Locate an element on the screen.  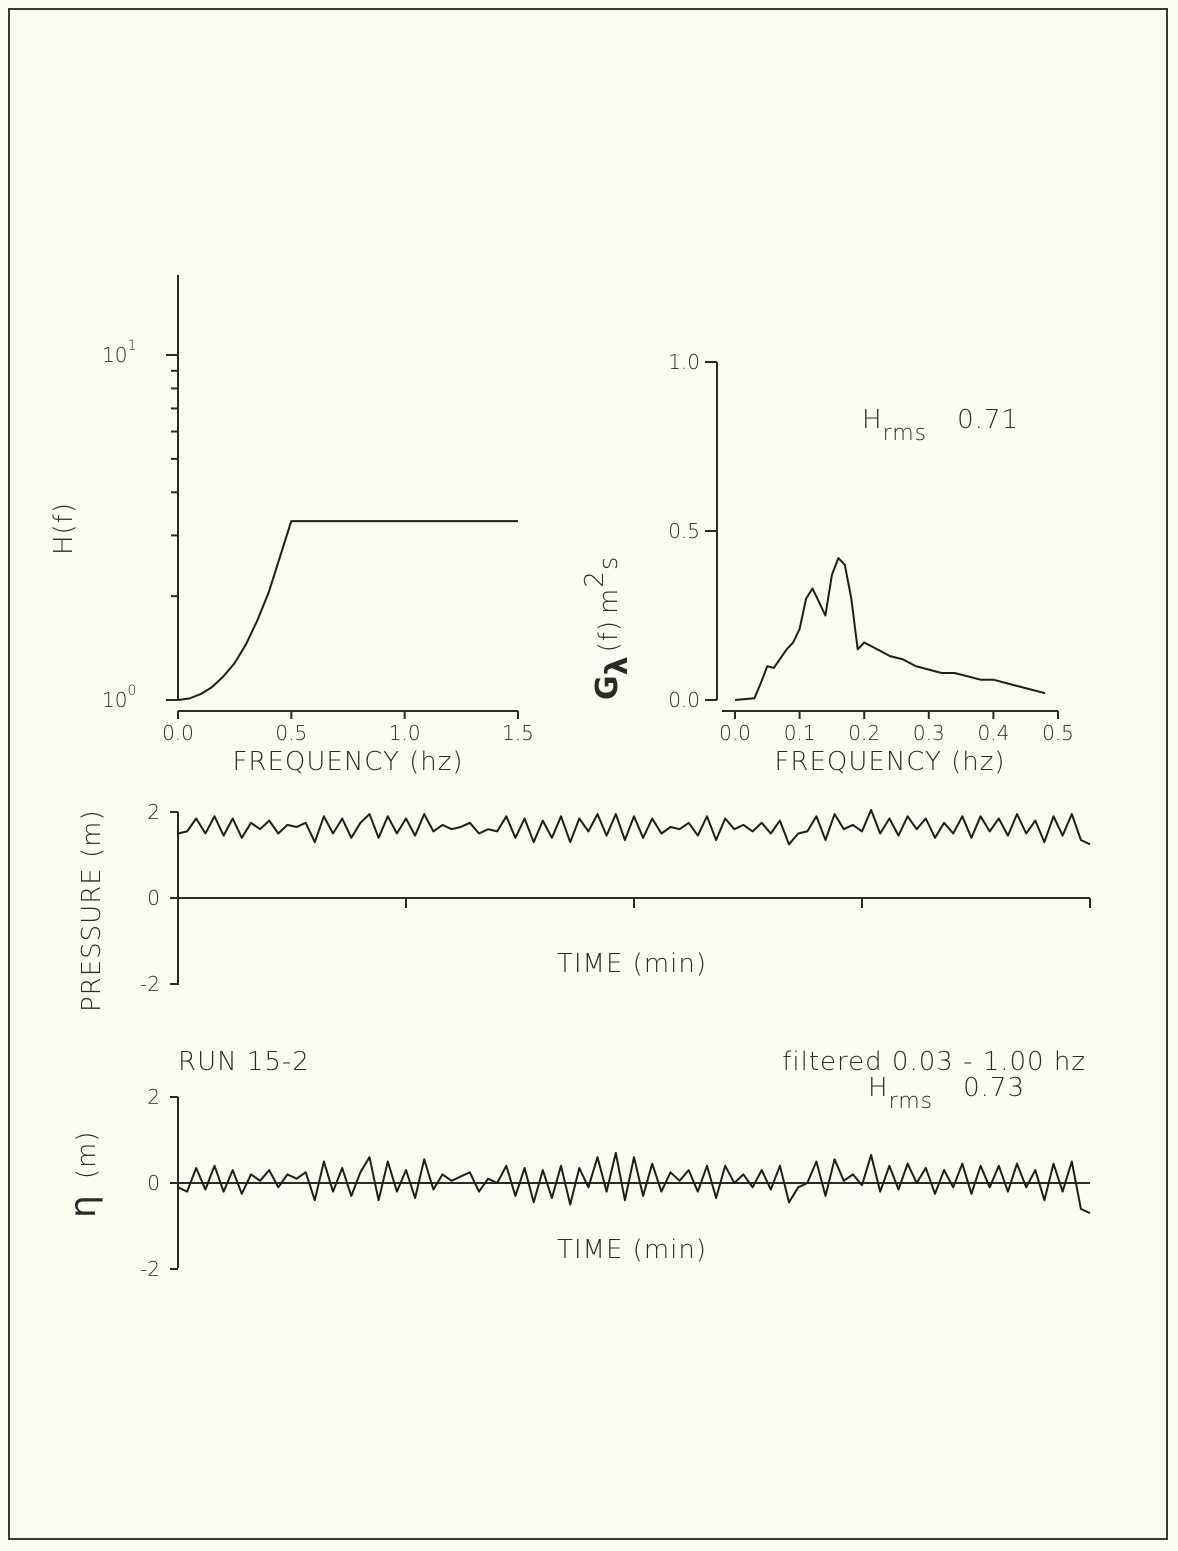
spectrum-x-label: FREQUENCY (hz) is located at coordinates (889, 762).